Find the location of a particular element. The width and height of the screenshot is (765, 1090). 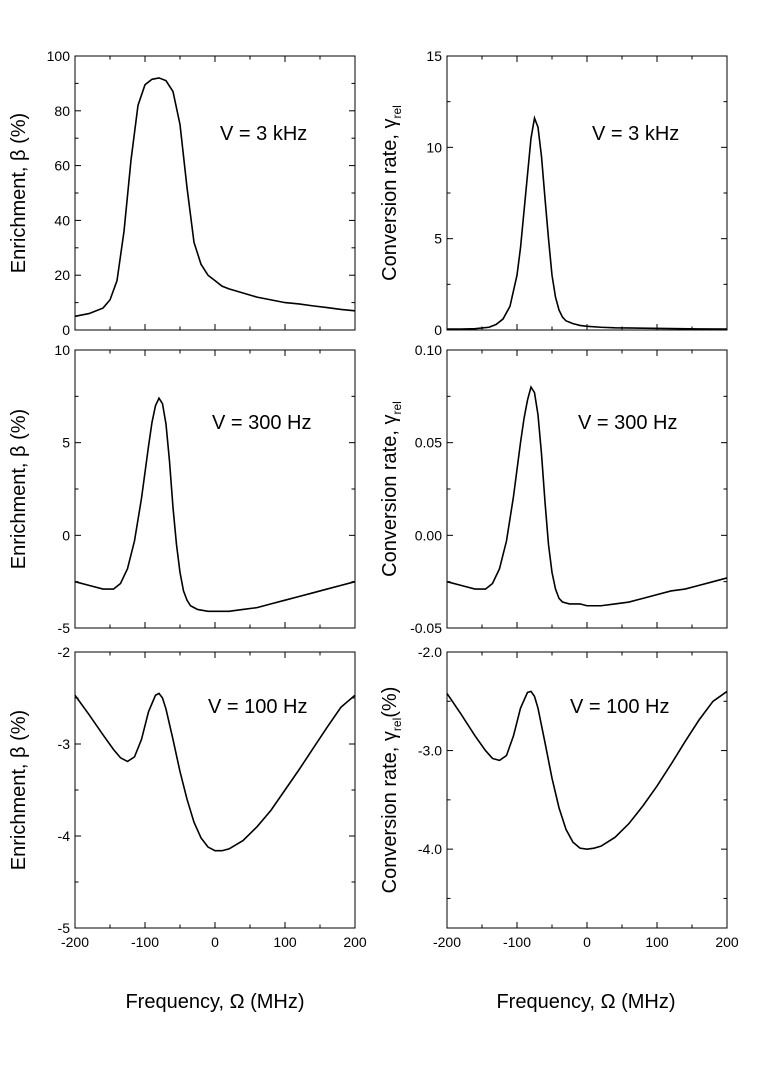

y-tick-label: -3.0 is located at coordinates (430, 751).